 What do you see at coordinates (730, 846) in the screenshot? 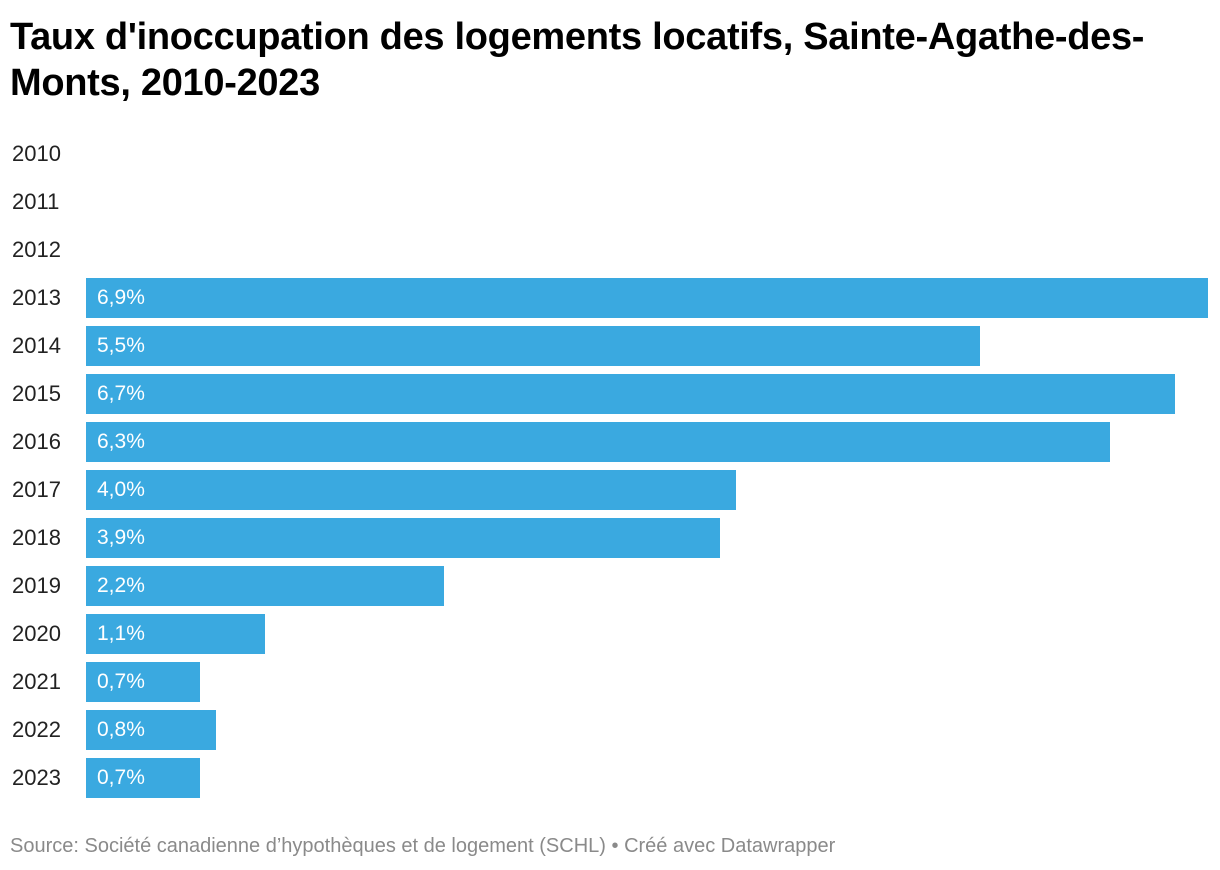
I see `credit-note: Créé avec Datawrapper` at bounding box center [730, 846].